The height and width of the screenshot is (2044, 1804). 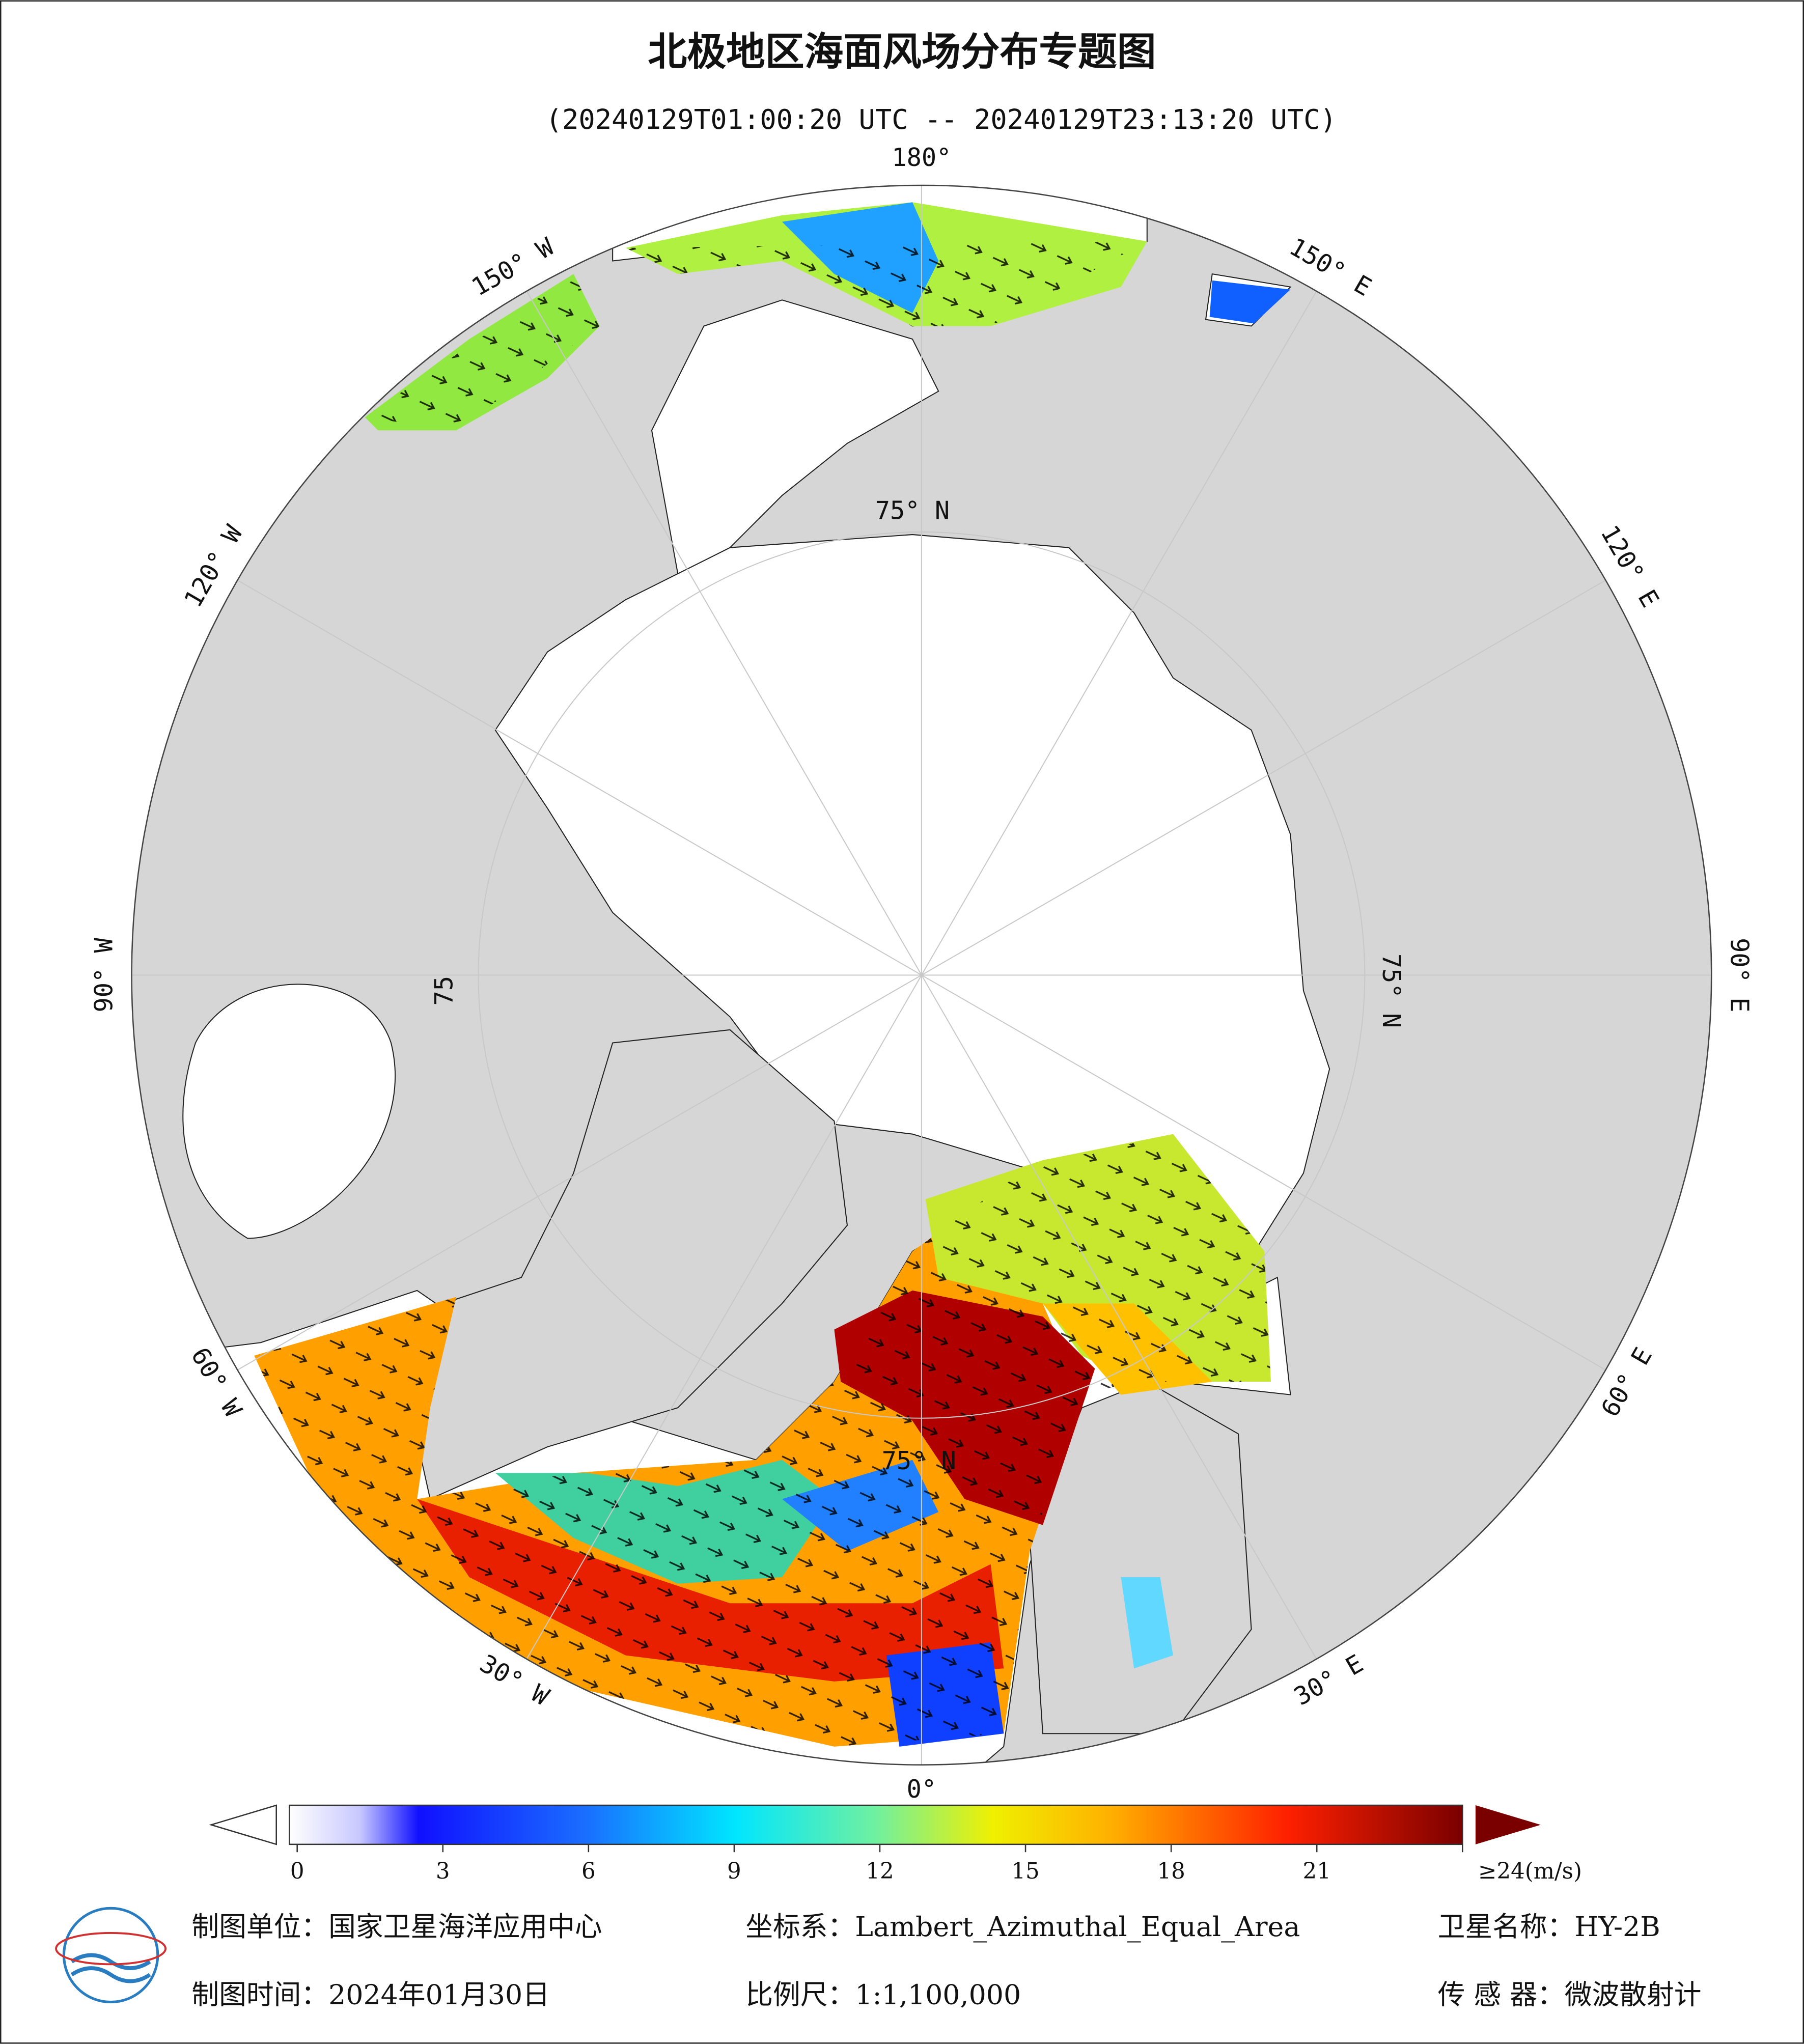 I want to click on colorbar-tick-label: 9, so click(x=734, y=1871).